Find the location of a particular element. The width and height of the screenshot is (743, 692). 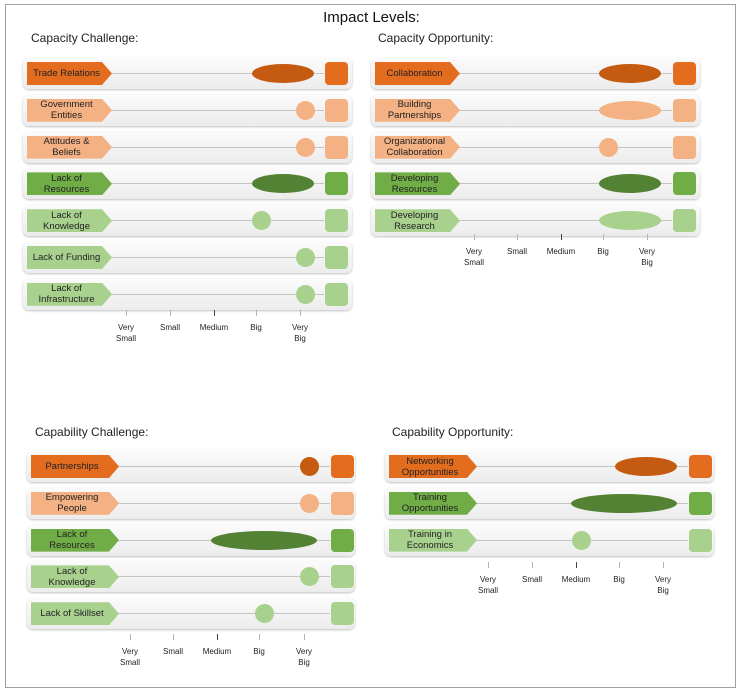

panel-title-capability-challenge: Capability Challenge: is located at coordinates (92, 432).